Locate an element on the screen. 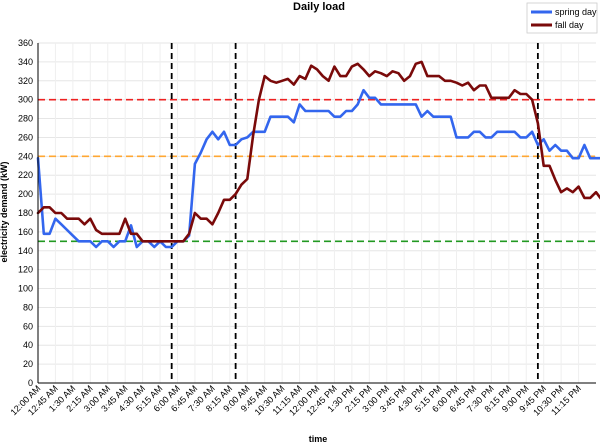 This screenshot has width=600, height=445. y-tick-label: 200 is located at coordinates (25, 194).